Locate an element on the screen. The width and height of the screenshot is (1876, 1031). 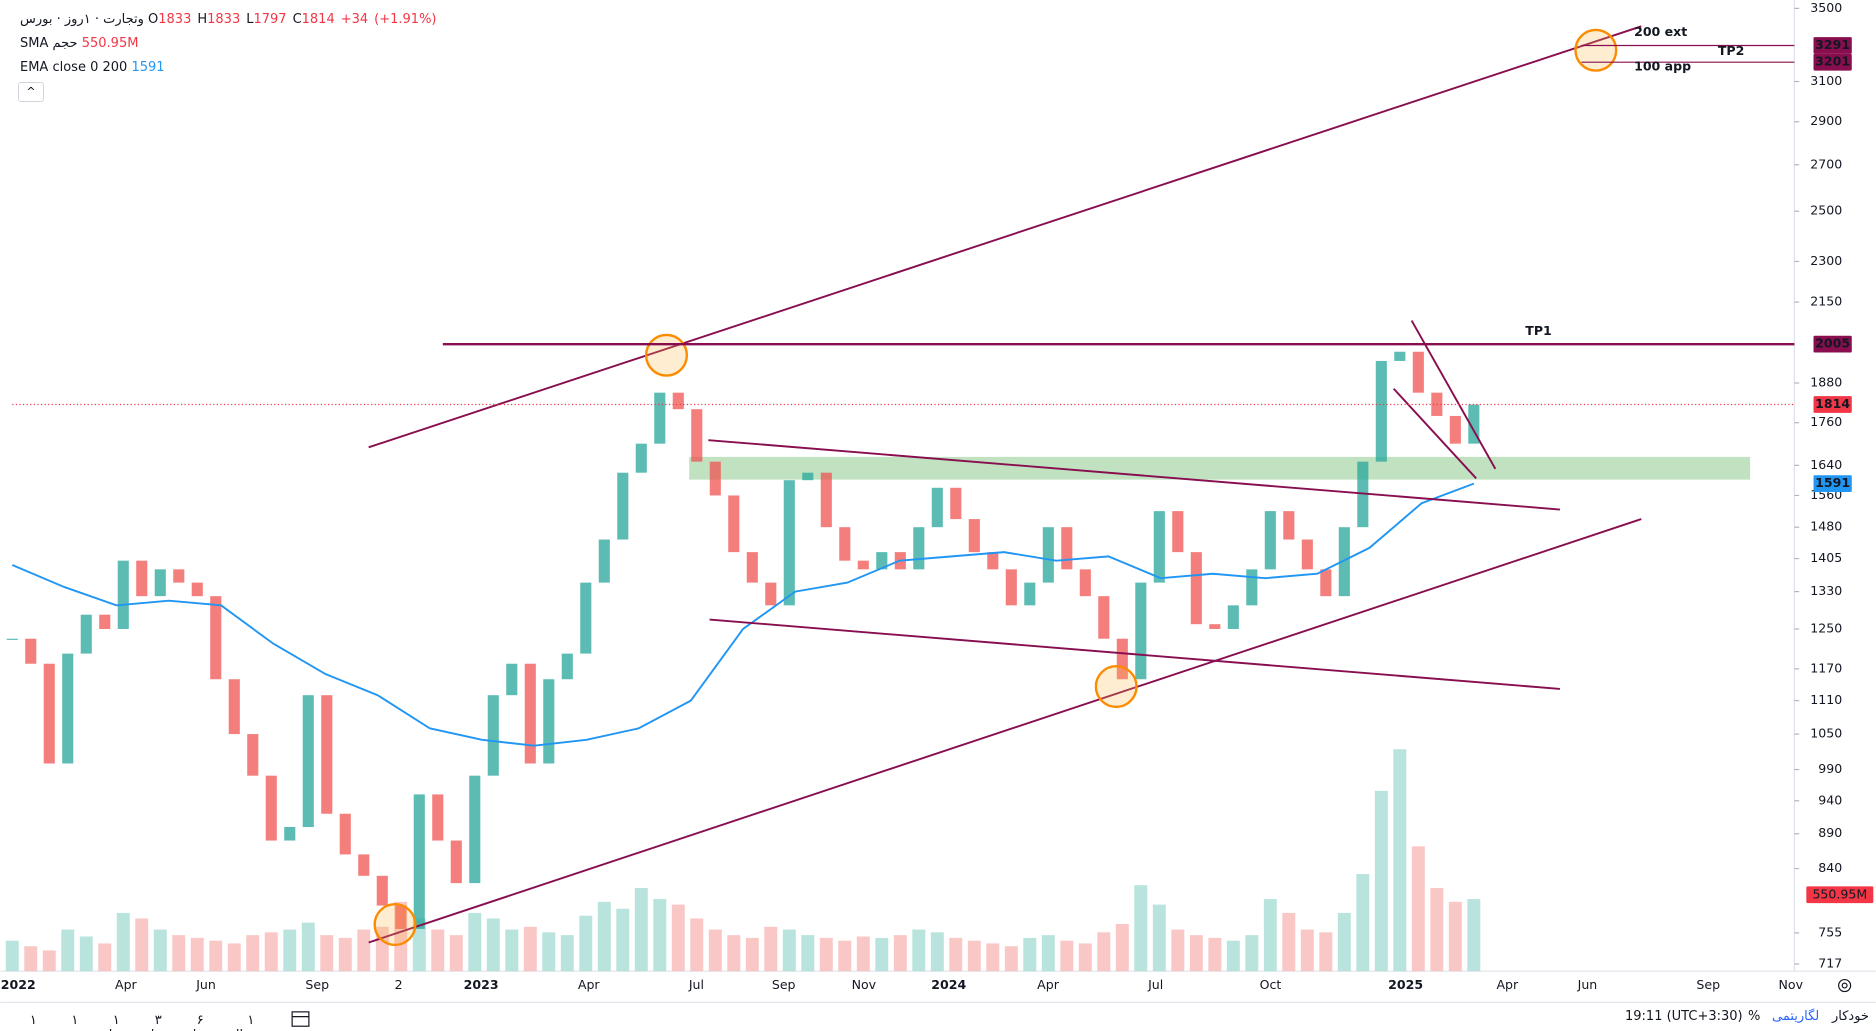
annotation: TP2 is located at coordinates (1731, 50).